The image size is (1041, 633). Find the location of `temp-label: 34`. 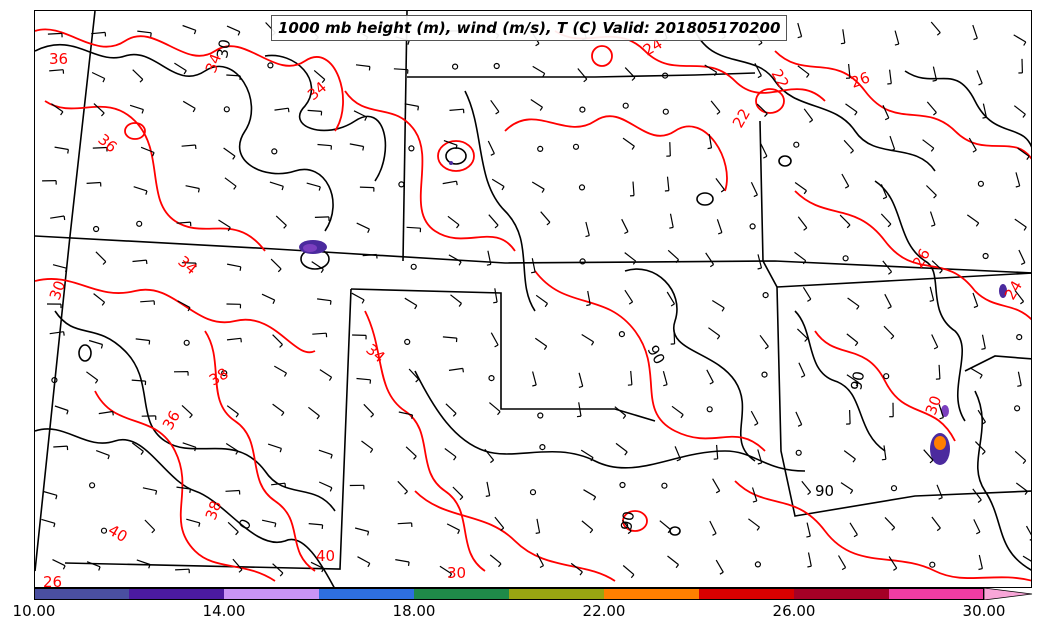

temp-label: 34 is located at coordinates (375, 353).